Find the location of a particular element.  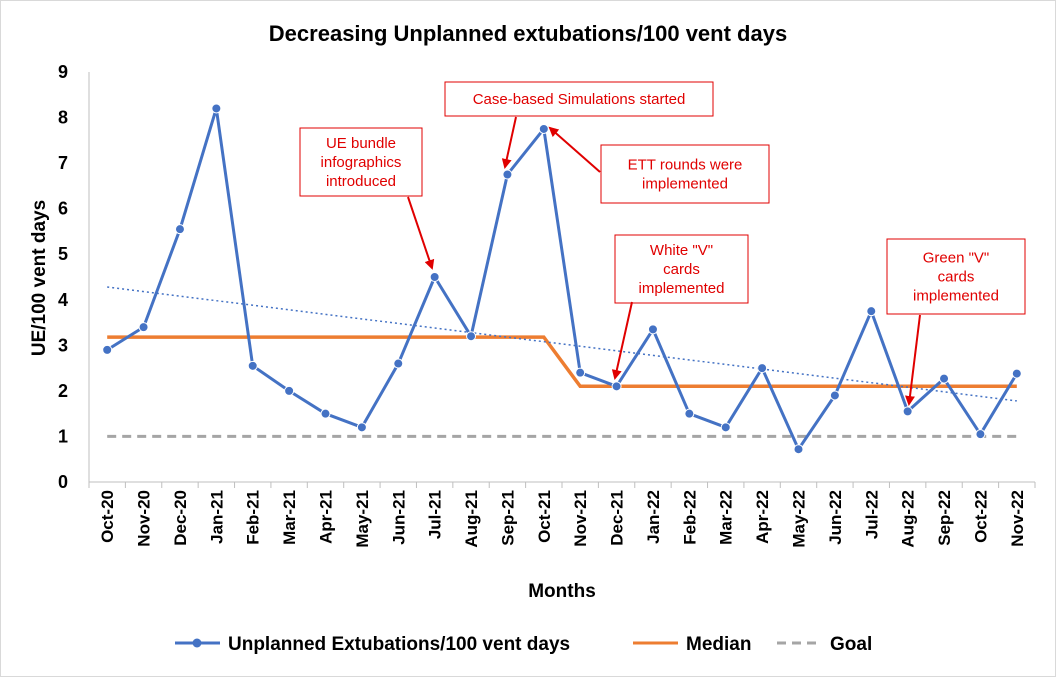

y-tick-label: 6 is located at coordinates (63, 209).